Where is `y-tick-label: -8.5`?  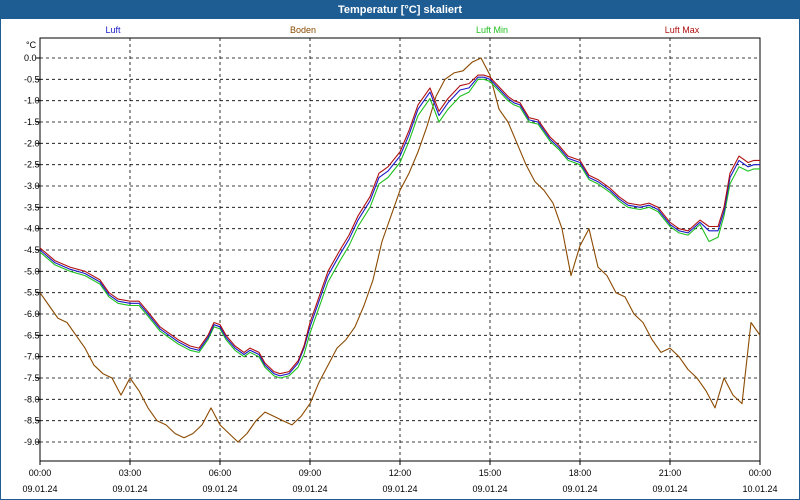 y-tick-label: -8.5 is located at coordinates (32, 421).